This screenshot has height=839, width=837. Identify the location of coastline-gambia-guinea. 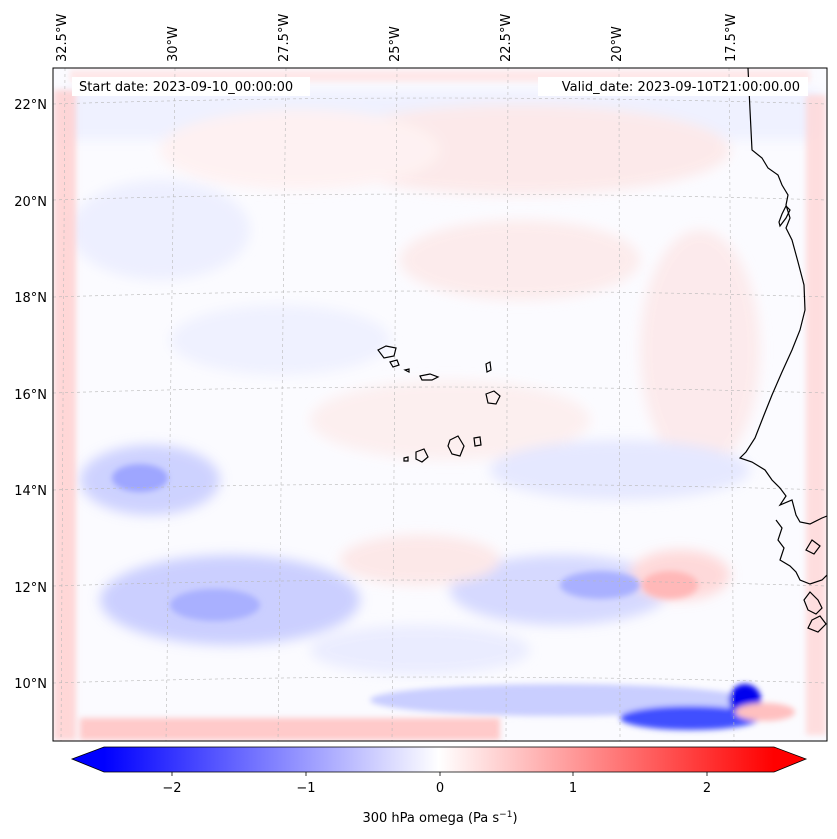
(801, 552).